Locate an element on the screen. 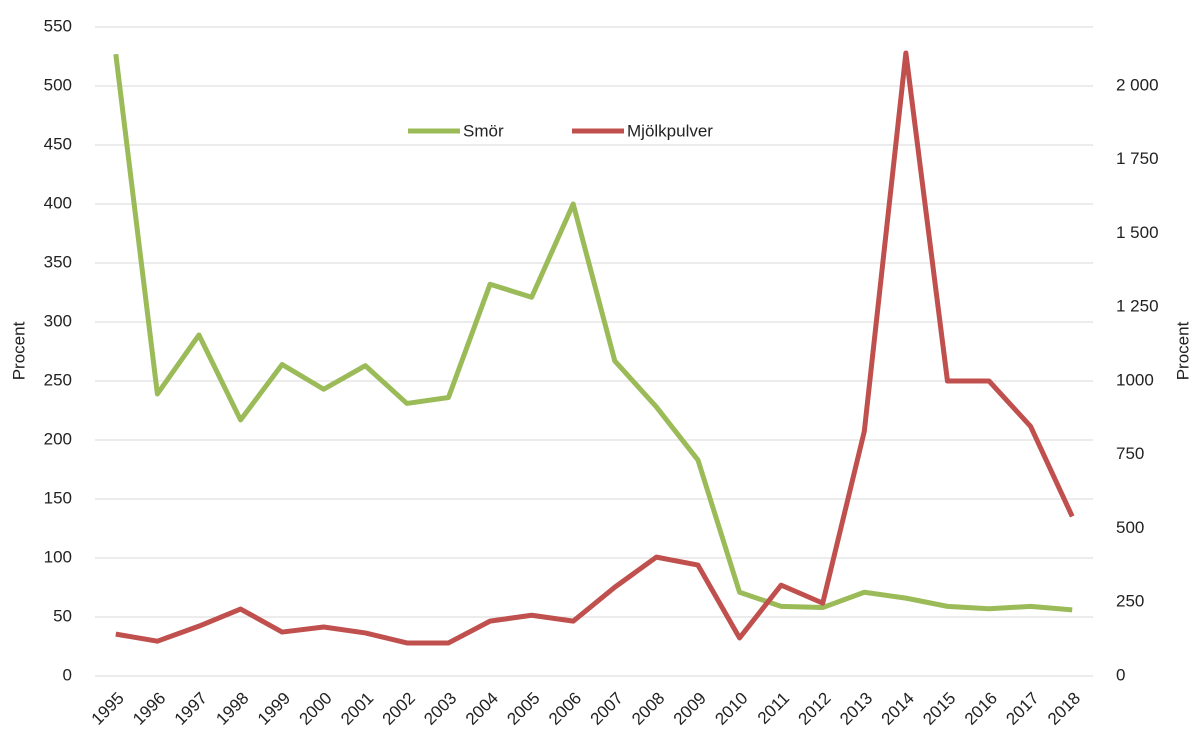 This screenshot has width=1197, height=740. x-tick-label: 2013 is located at coordinates (856, 709).